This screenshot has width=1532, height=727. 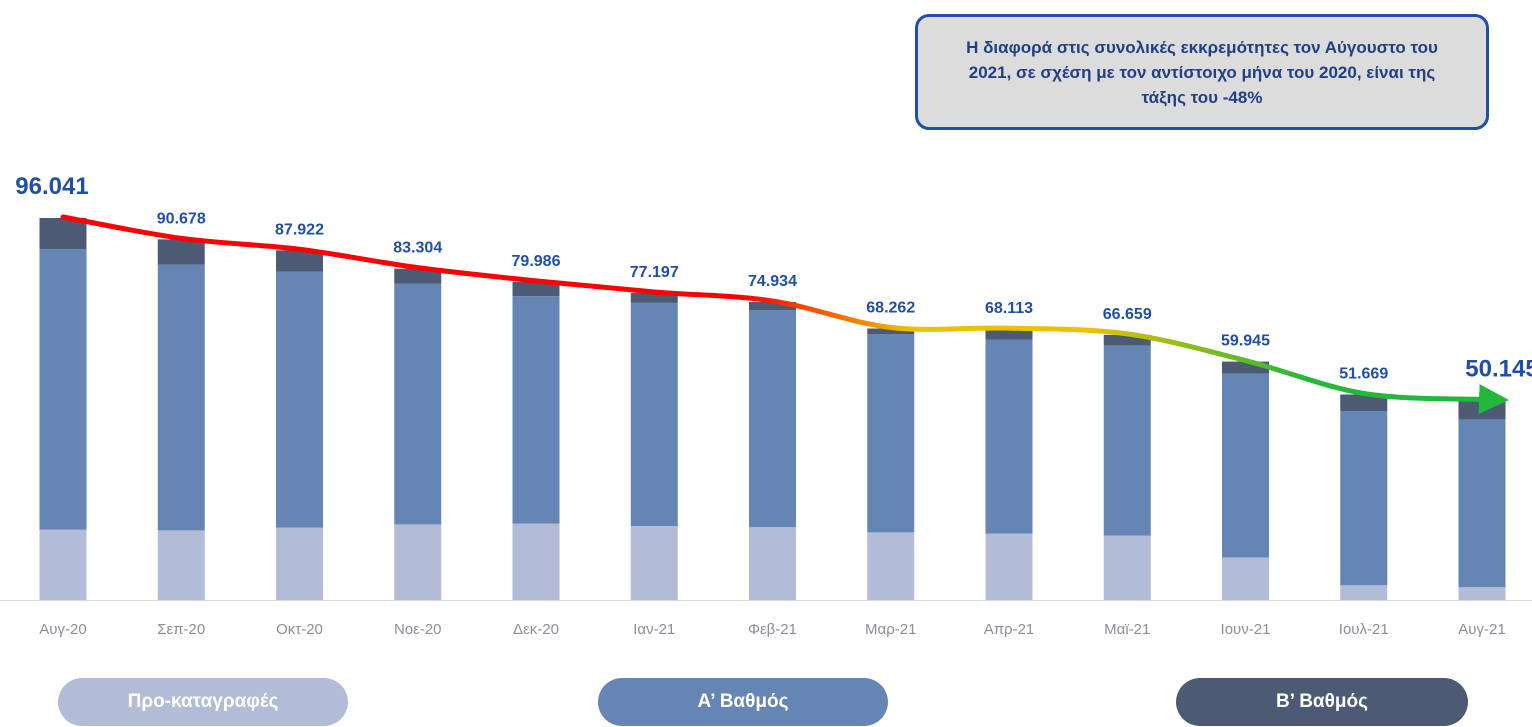 What do you see at coordinates (299, 629) in the screenshot?
I see `x-tick-label: Οκτ-20` at bounding box center [299, 629].